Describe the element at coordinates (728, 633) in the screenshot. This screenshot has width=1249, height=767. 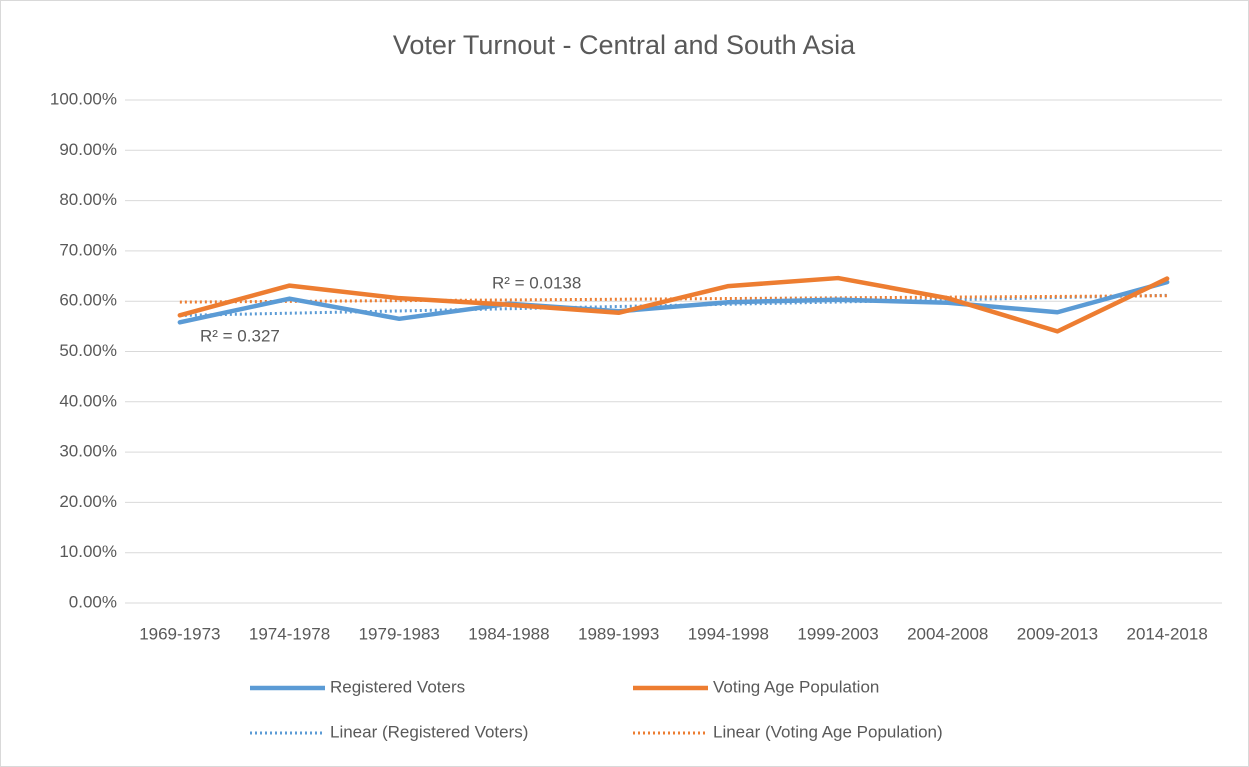
I see `x-tick-label: 1994-1998` at that location.